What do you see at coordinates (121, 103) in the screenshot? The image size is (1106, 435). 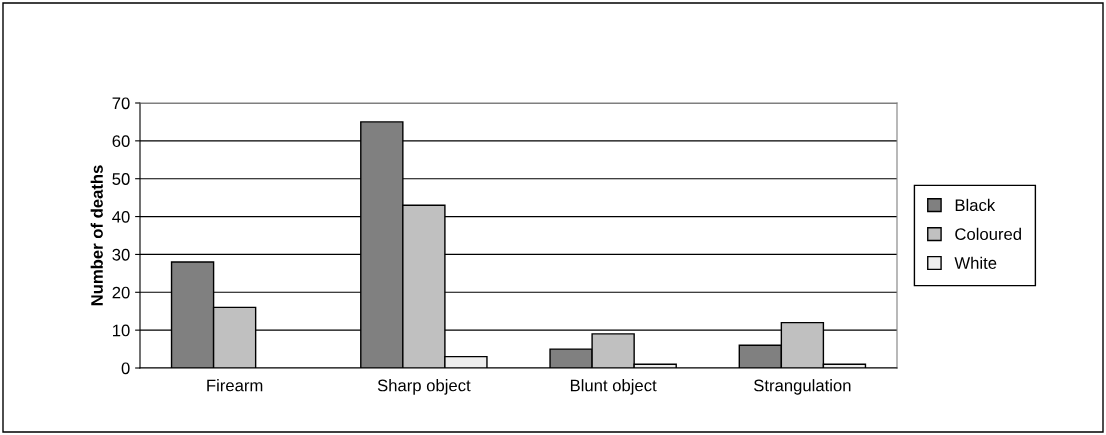 I see `y-tick-label: 70` at bounding box center [121, 103].